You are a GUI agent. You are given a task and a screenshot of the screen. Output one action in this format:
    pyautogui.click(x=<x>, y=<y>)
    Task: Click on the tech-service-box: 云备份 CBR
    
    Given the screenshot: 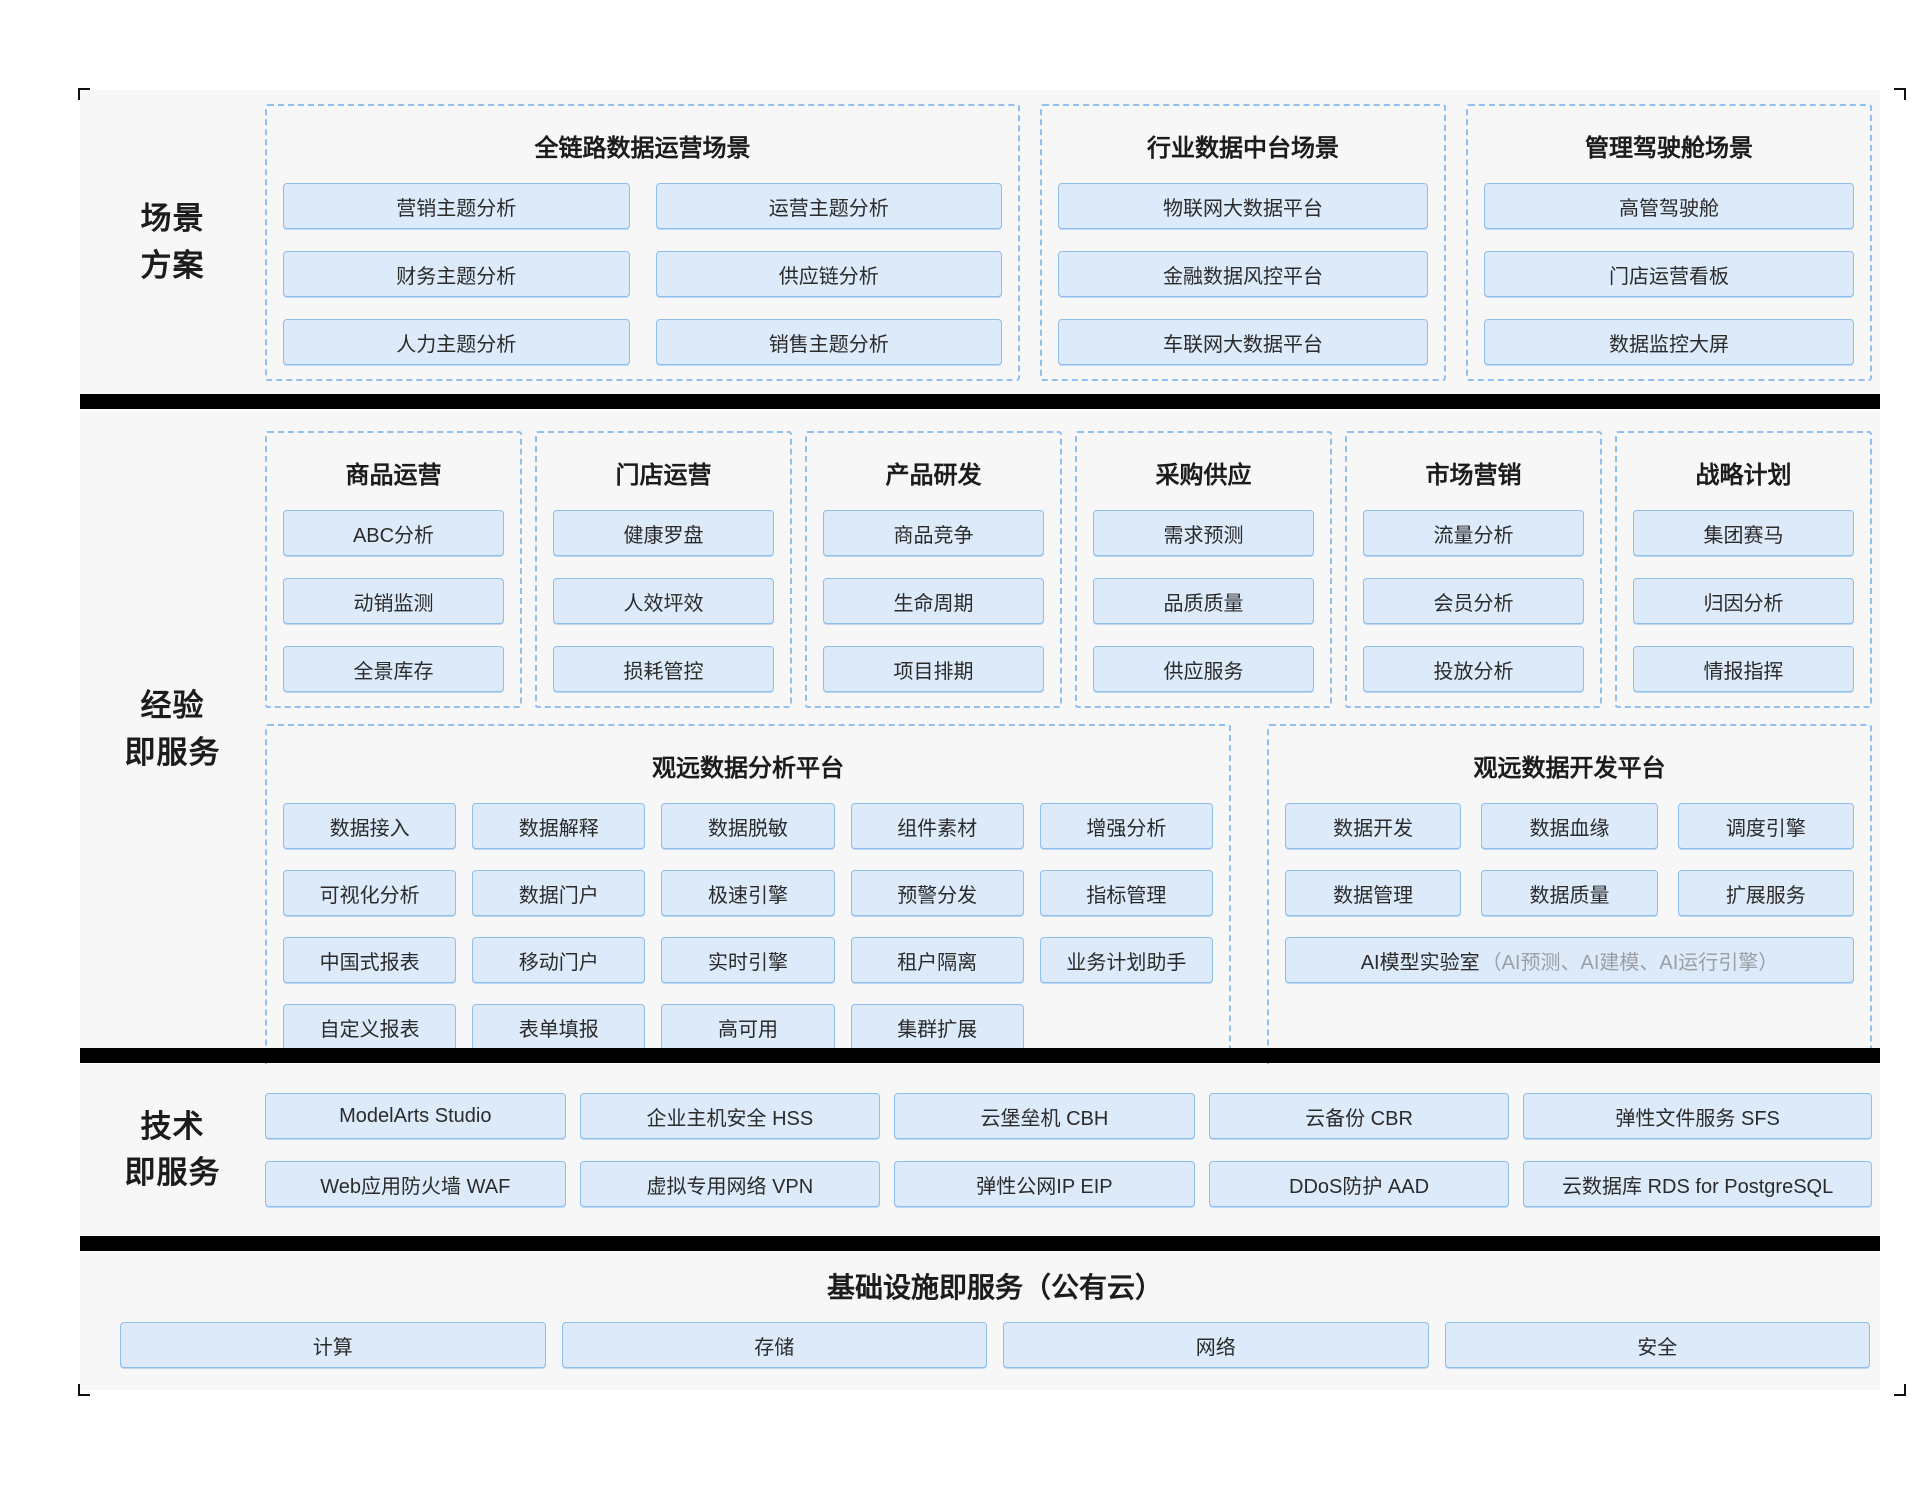 What is the action you would take?
    pyautogui.click(x=1359, y=1116)
    